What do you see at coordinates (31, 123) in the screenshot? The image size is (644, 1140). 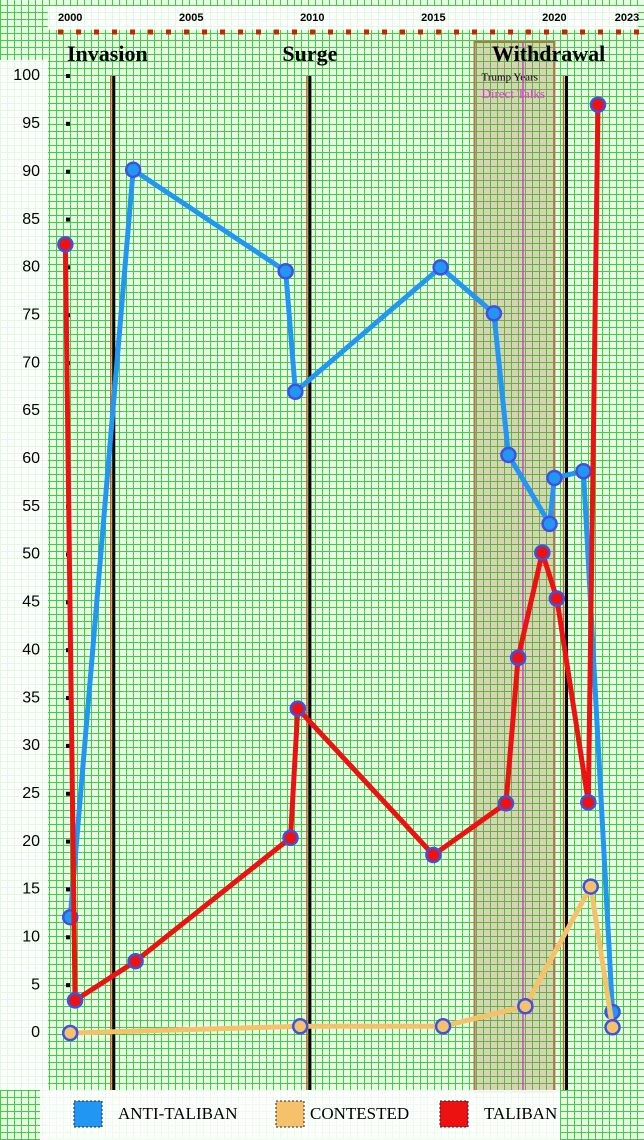 I see `y-tick-label: 95` at bounding box center [31, 123].